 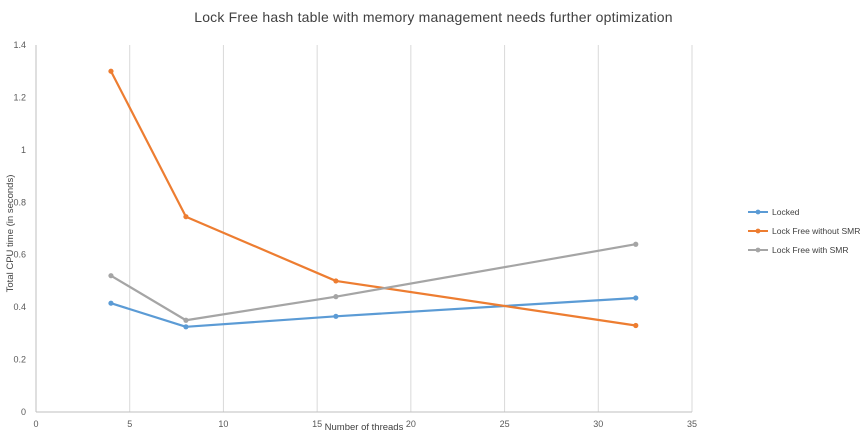 I want to click on series-locked, so click(x=373, y=312).